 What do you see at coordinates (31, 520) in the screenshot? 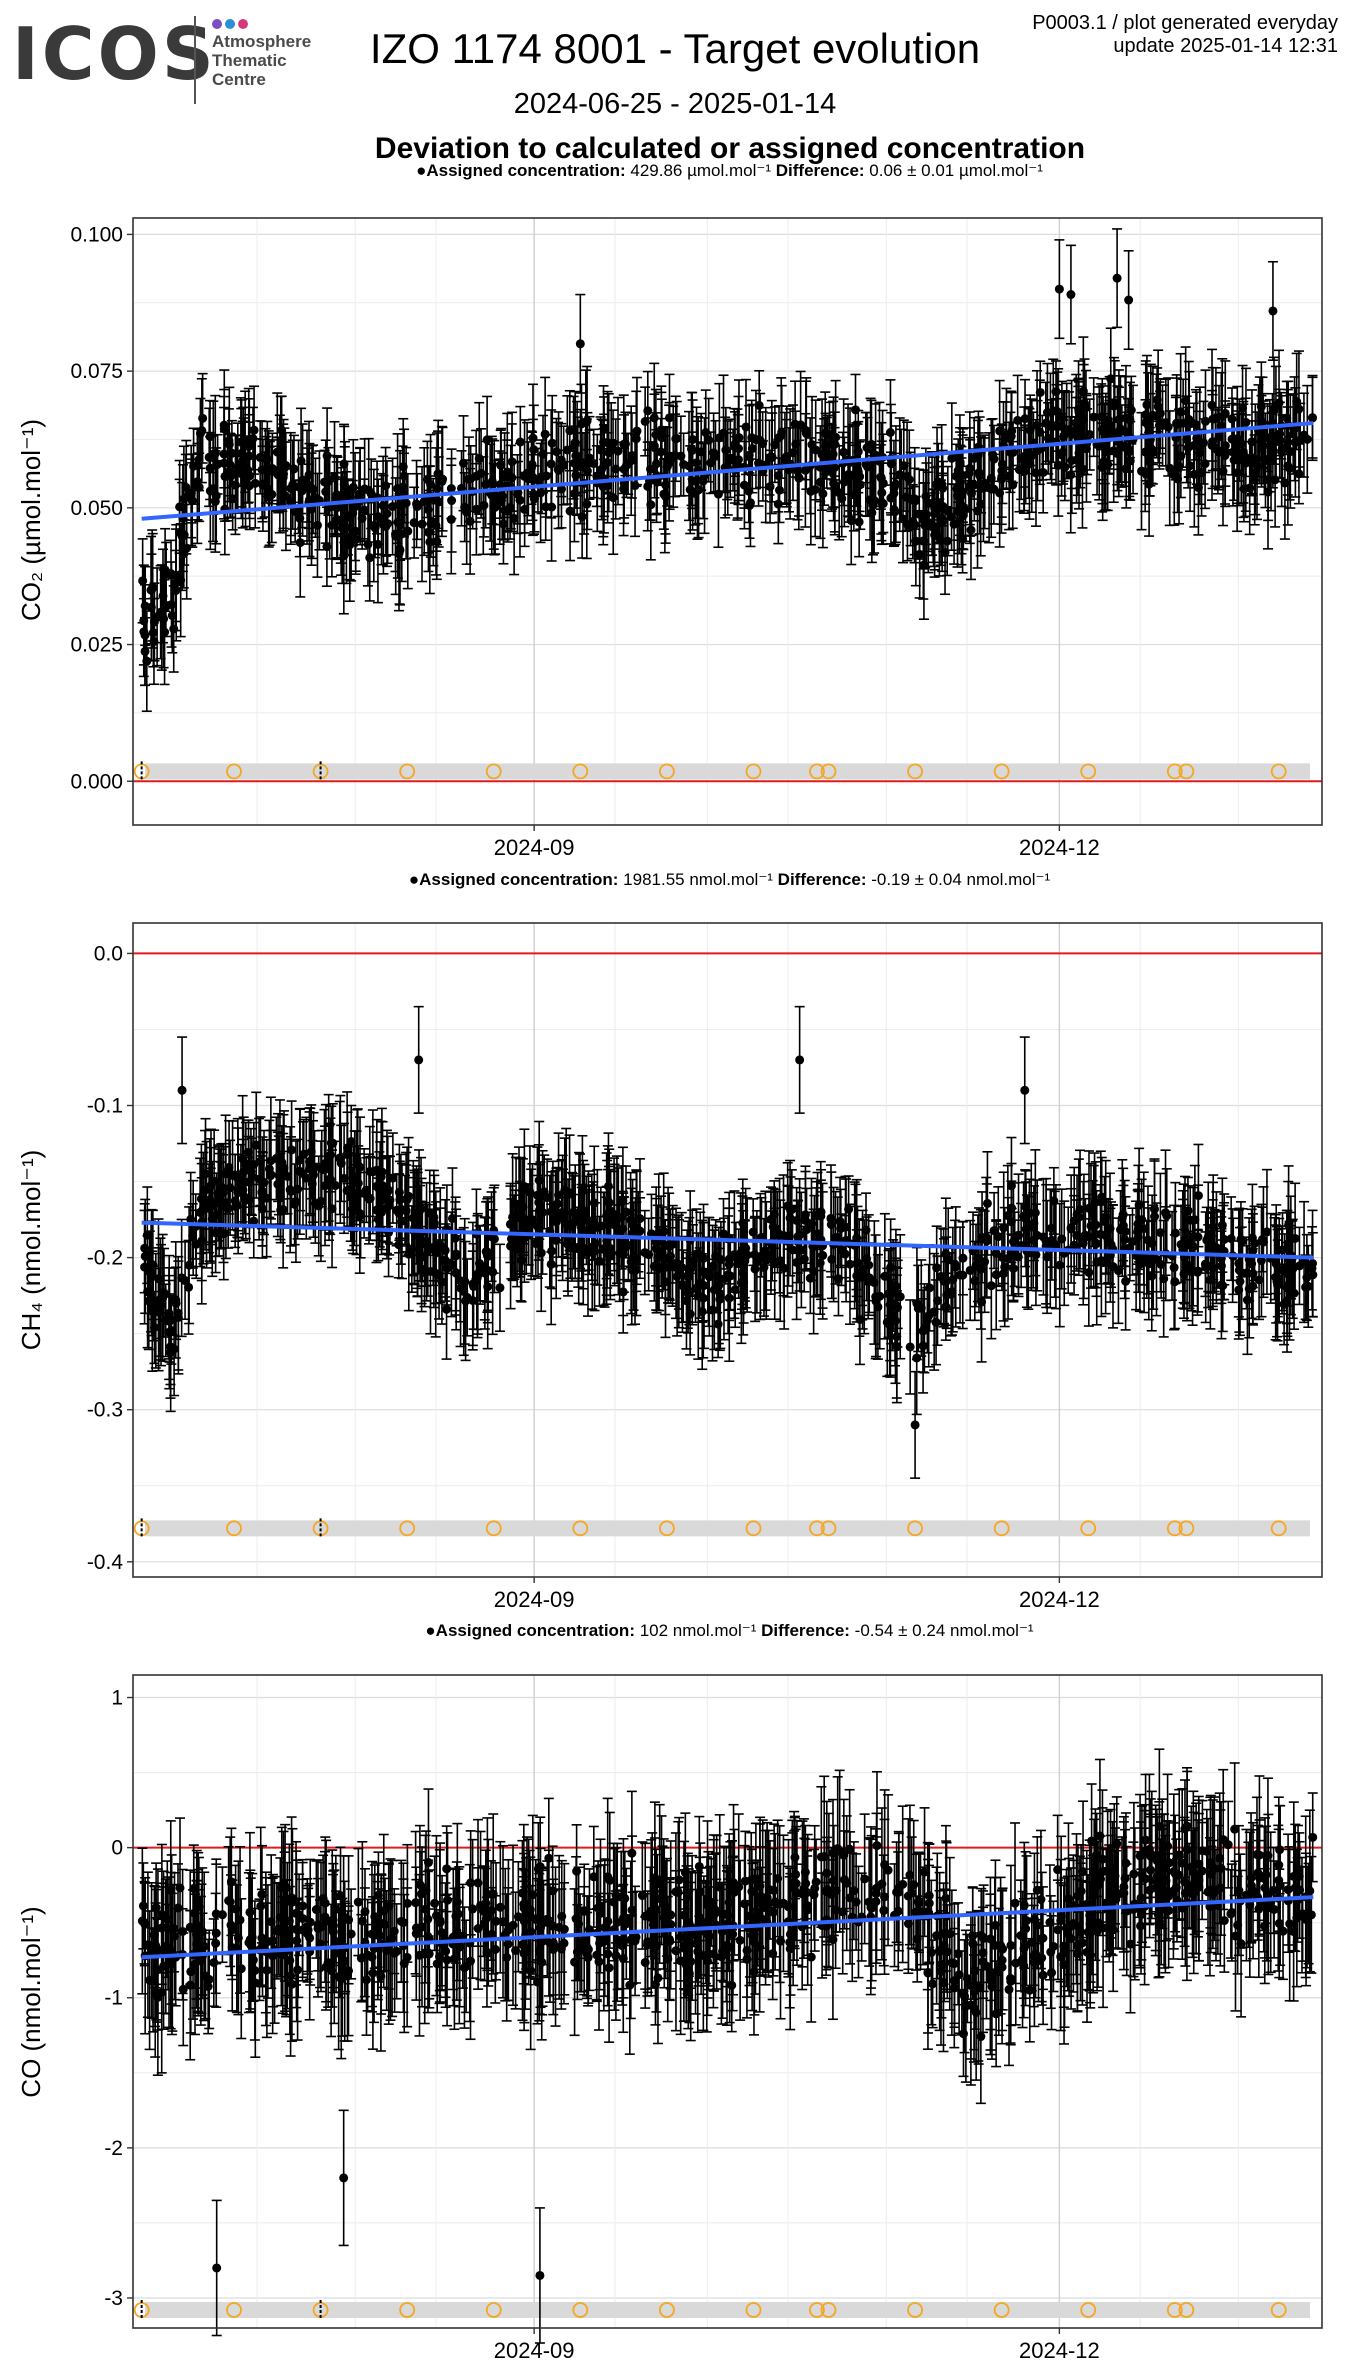
I see `y-axis-label: CO₂ (µmol.mol⁻¹)` at bounding box center [31, 520].